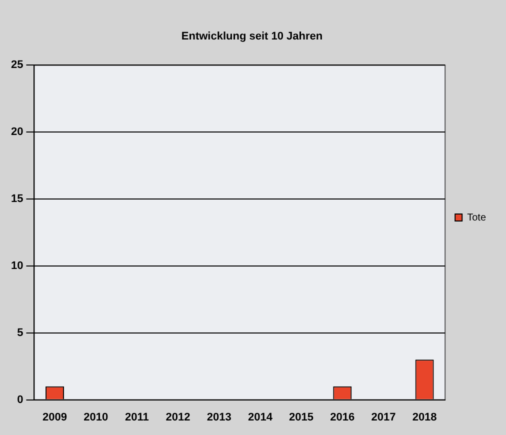 This screenshot has height=435, width=506. What do you see at coordinates (383, 417) in the screenshot?
I see `x-tick-label: 2017` at bounding box center [383, 417].